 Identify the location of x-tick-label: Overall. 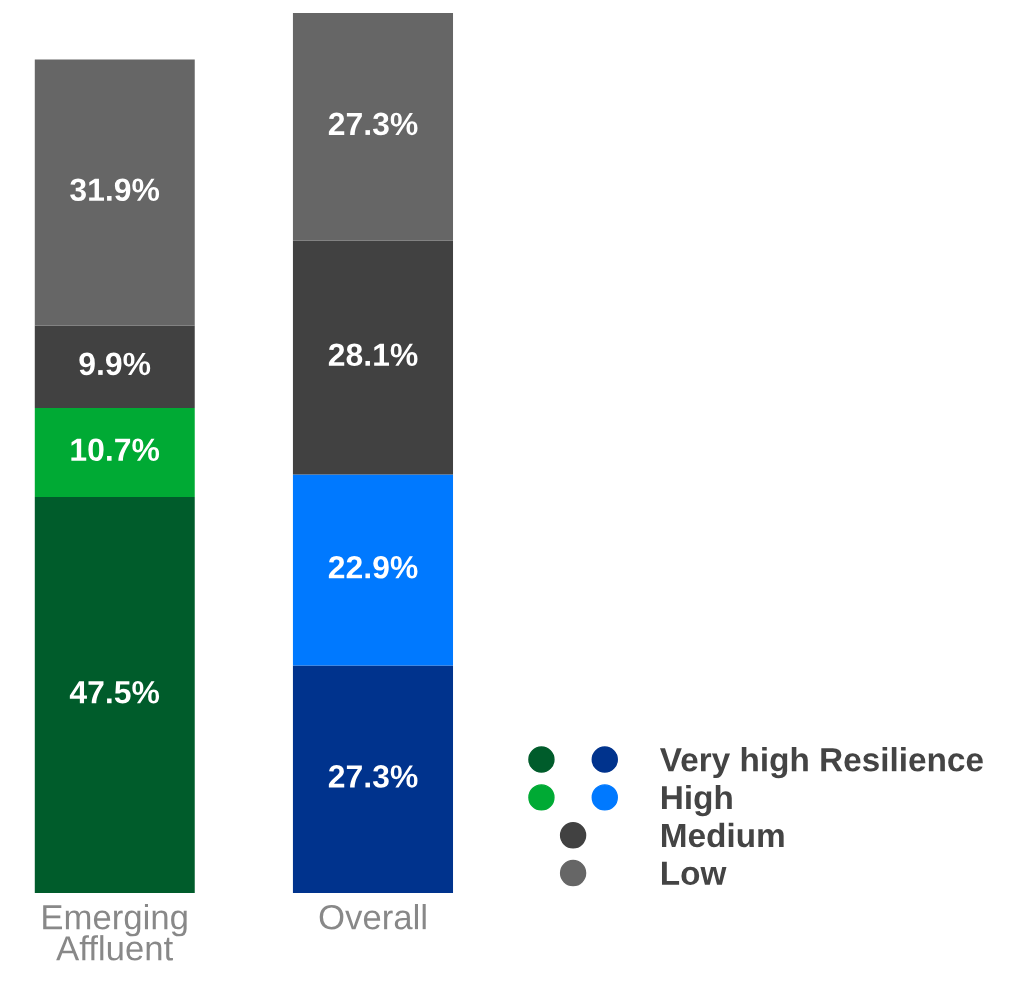
(372, 917).